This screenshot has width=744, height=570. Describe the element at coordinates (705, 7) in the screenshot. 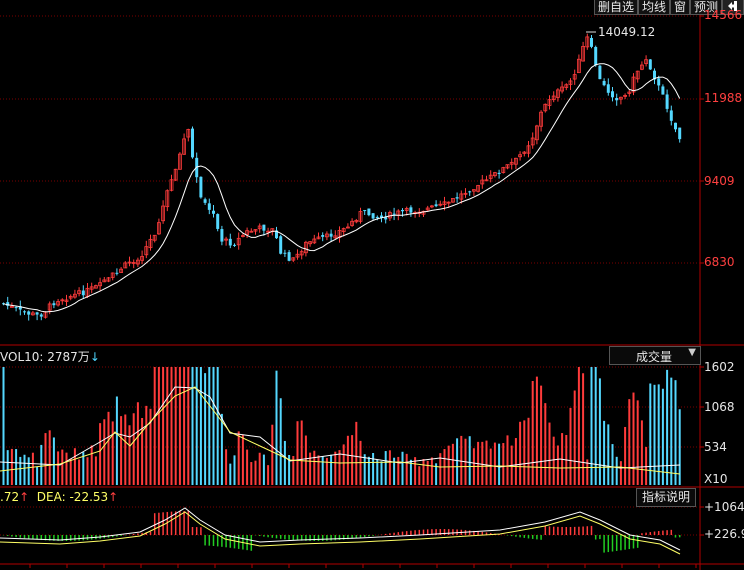

I see `forecast-button: 预测` at that location.